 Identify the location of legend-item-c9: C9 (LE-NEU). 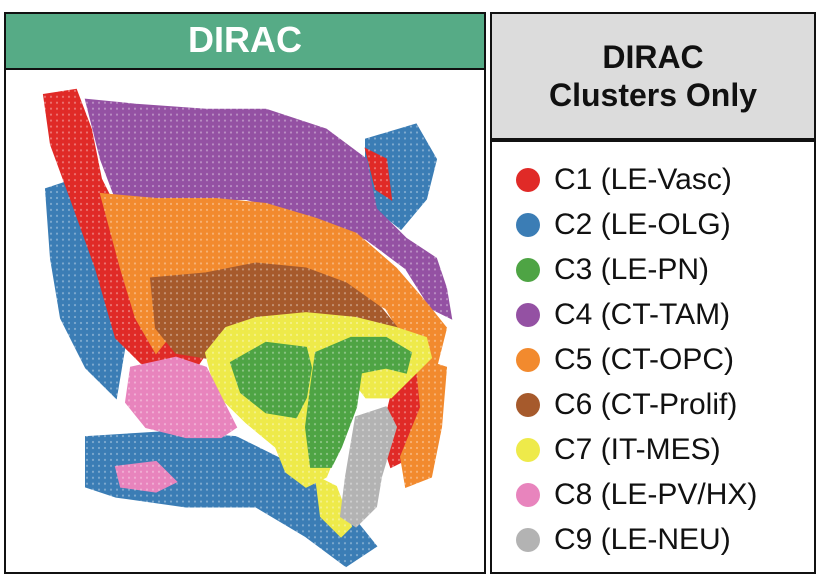
(623, 540).